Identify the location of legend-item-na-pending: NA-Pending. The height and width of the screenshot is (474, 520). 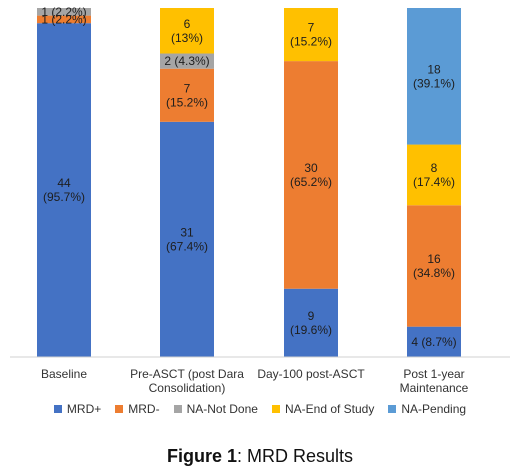
(427, 409).